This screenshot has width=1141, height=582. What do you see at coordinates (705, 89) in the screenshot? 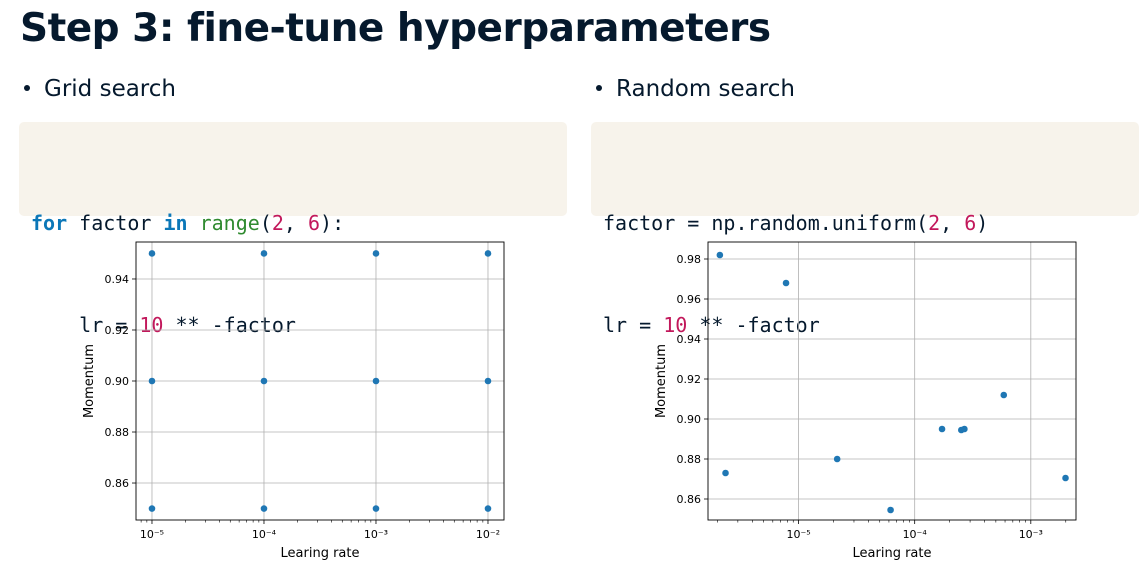
I see `bullet-label: Random search` at bounding box center [705, 89].